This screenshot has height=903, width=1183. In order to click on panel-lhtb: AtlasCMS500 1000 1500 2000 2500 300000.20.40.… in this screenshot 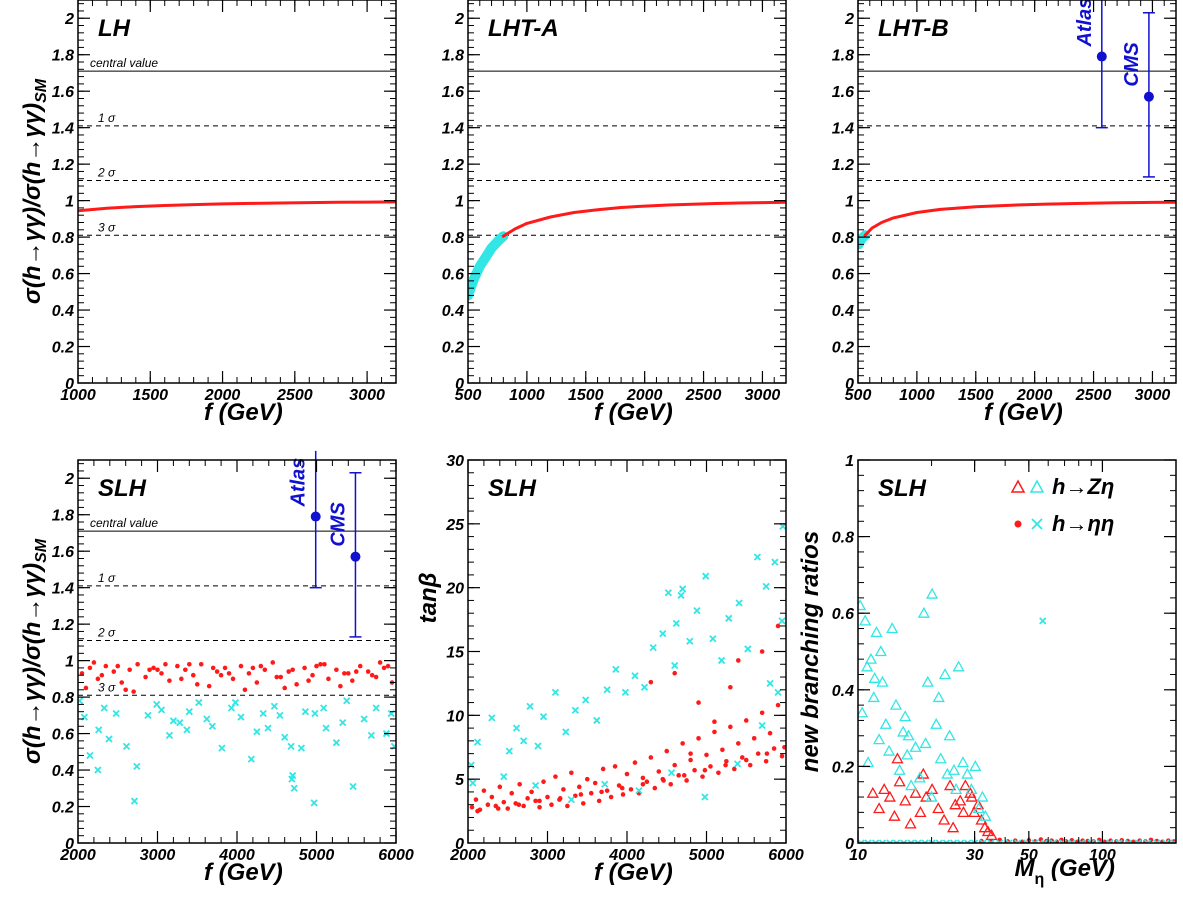, I will do `click(1004, 213)`.